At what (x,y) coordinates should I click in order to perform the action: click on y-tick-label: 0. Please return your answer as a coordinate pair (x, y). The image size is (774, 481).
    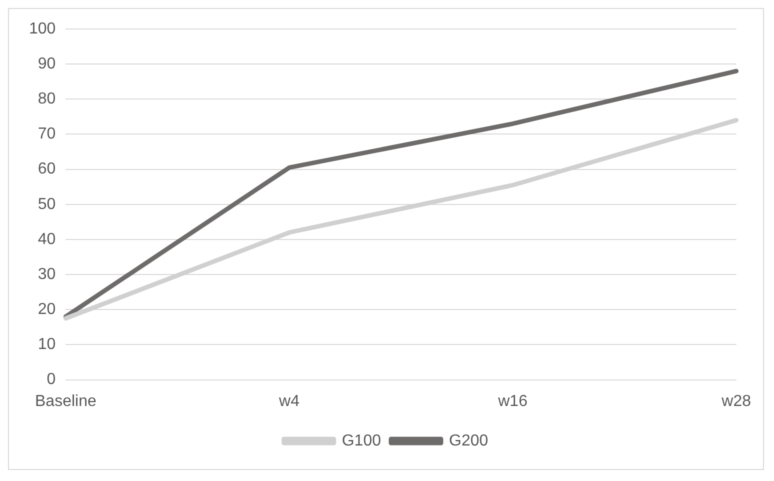
    Looking at the image, I should click on (51, 379).